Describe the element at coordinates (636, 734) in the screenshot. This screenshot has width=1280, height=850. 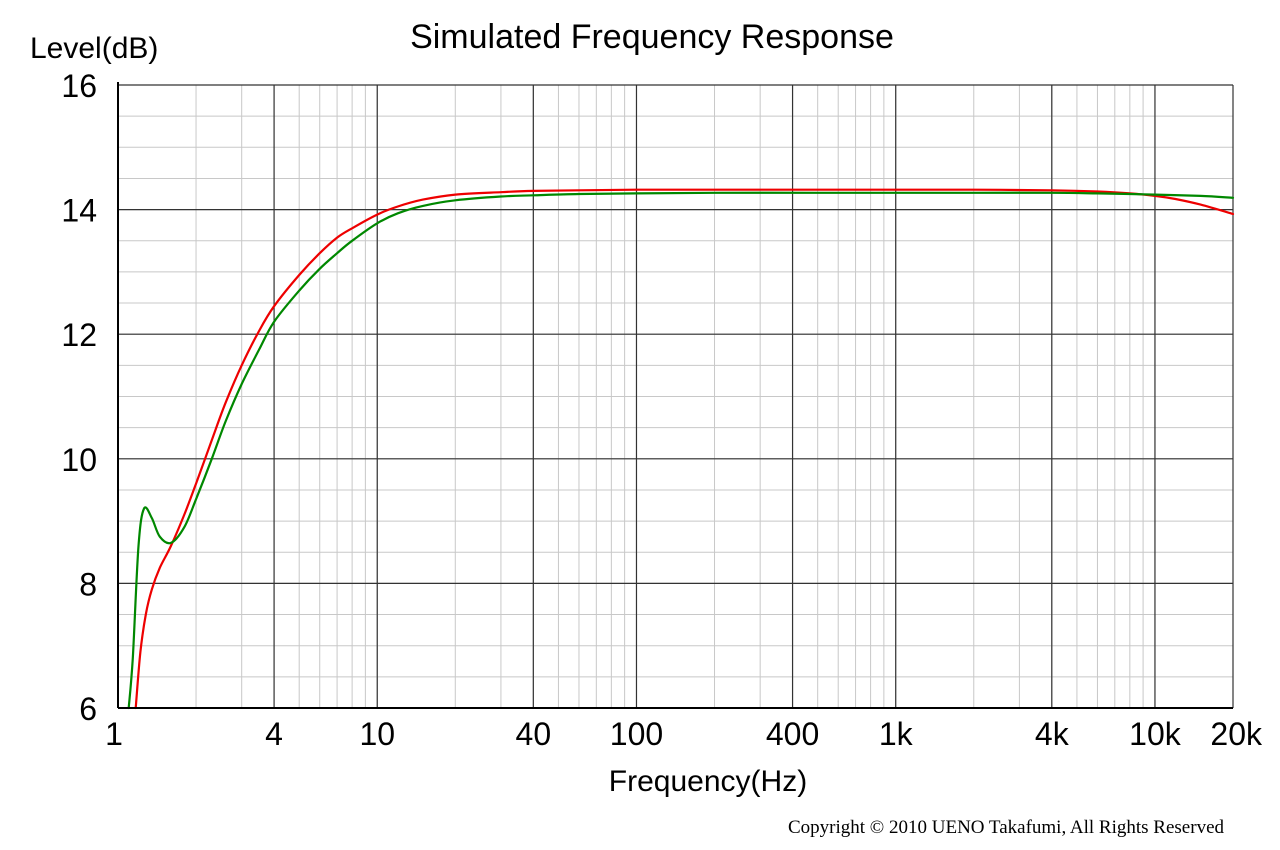
I see `x-tick-label: 100` at that location.